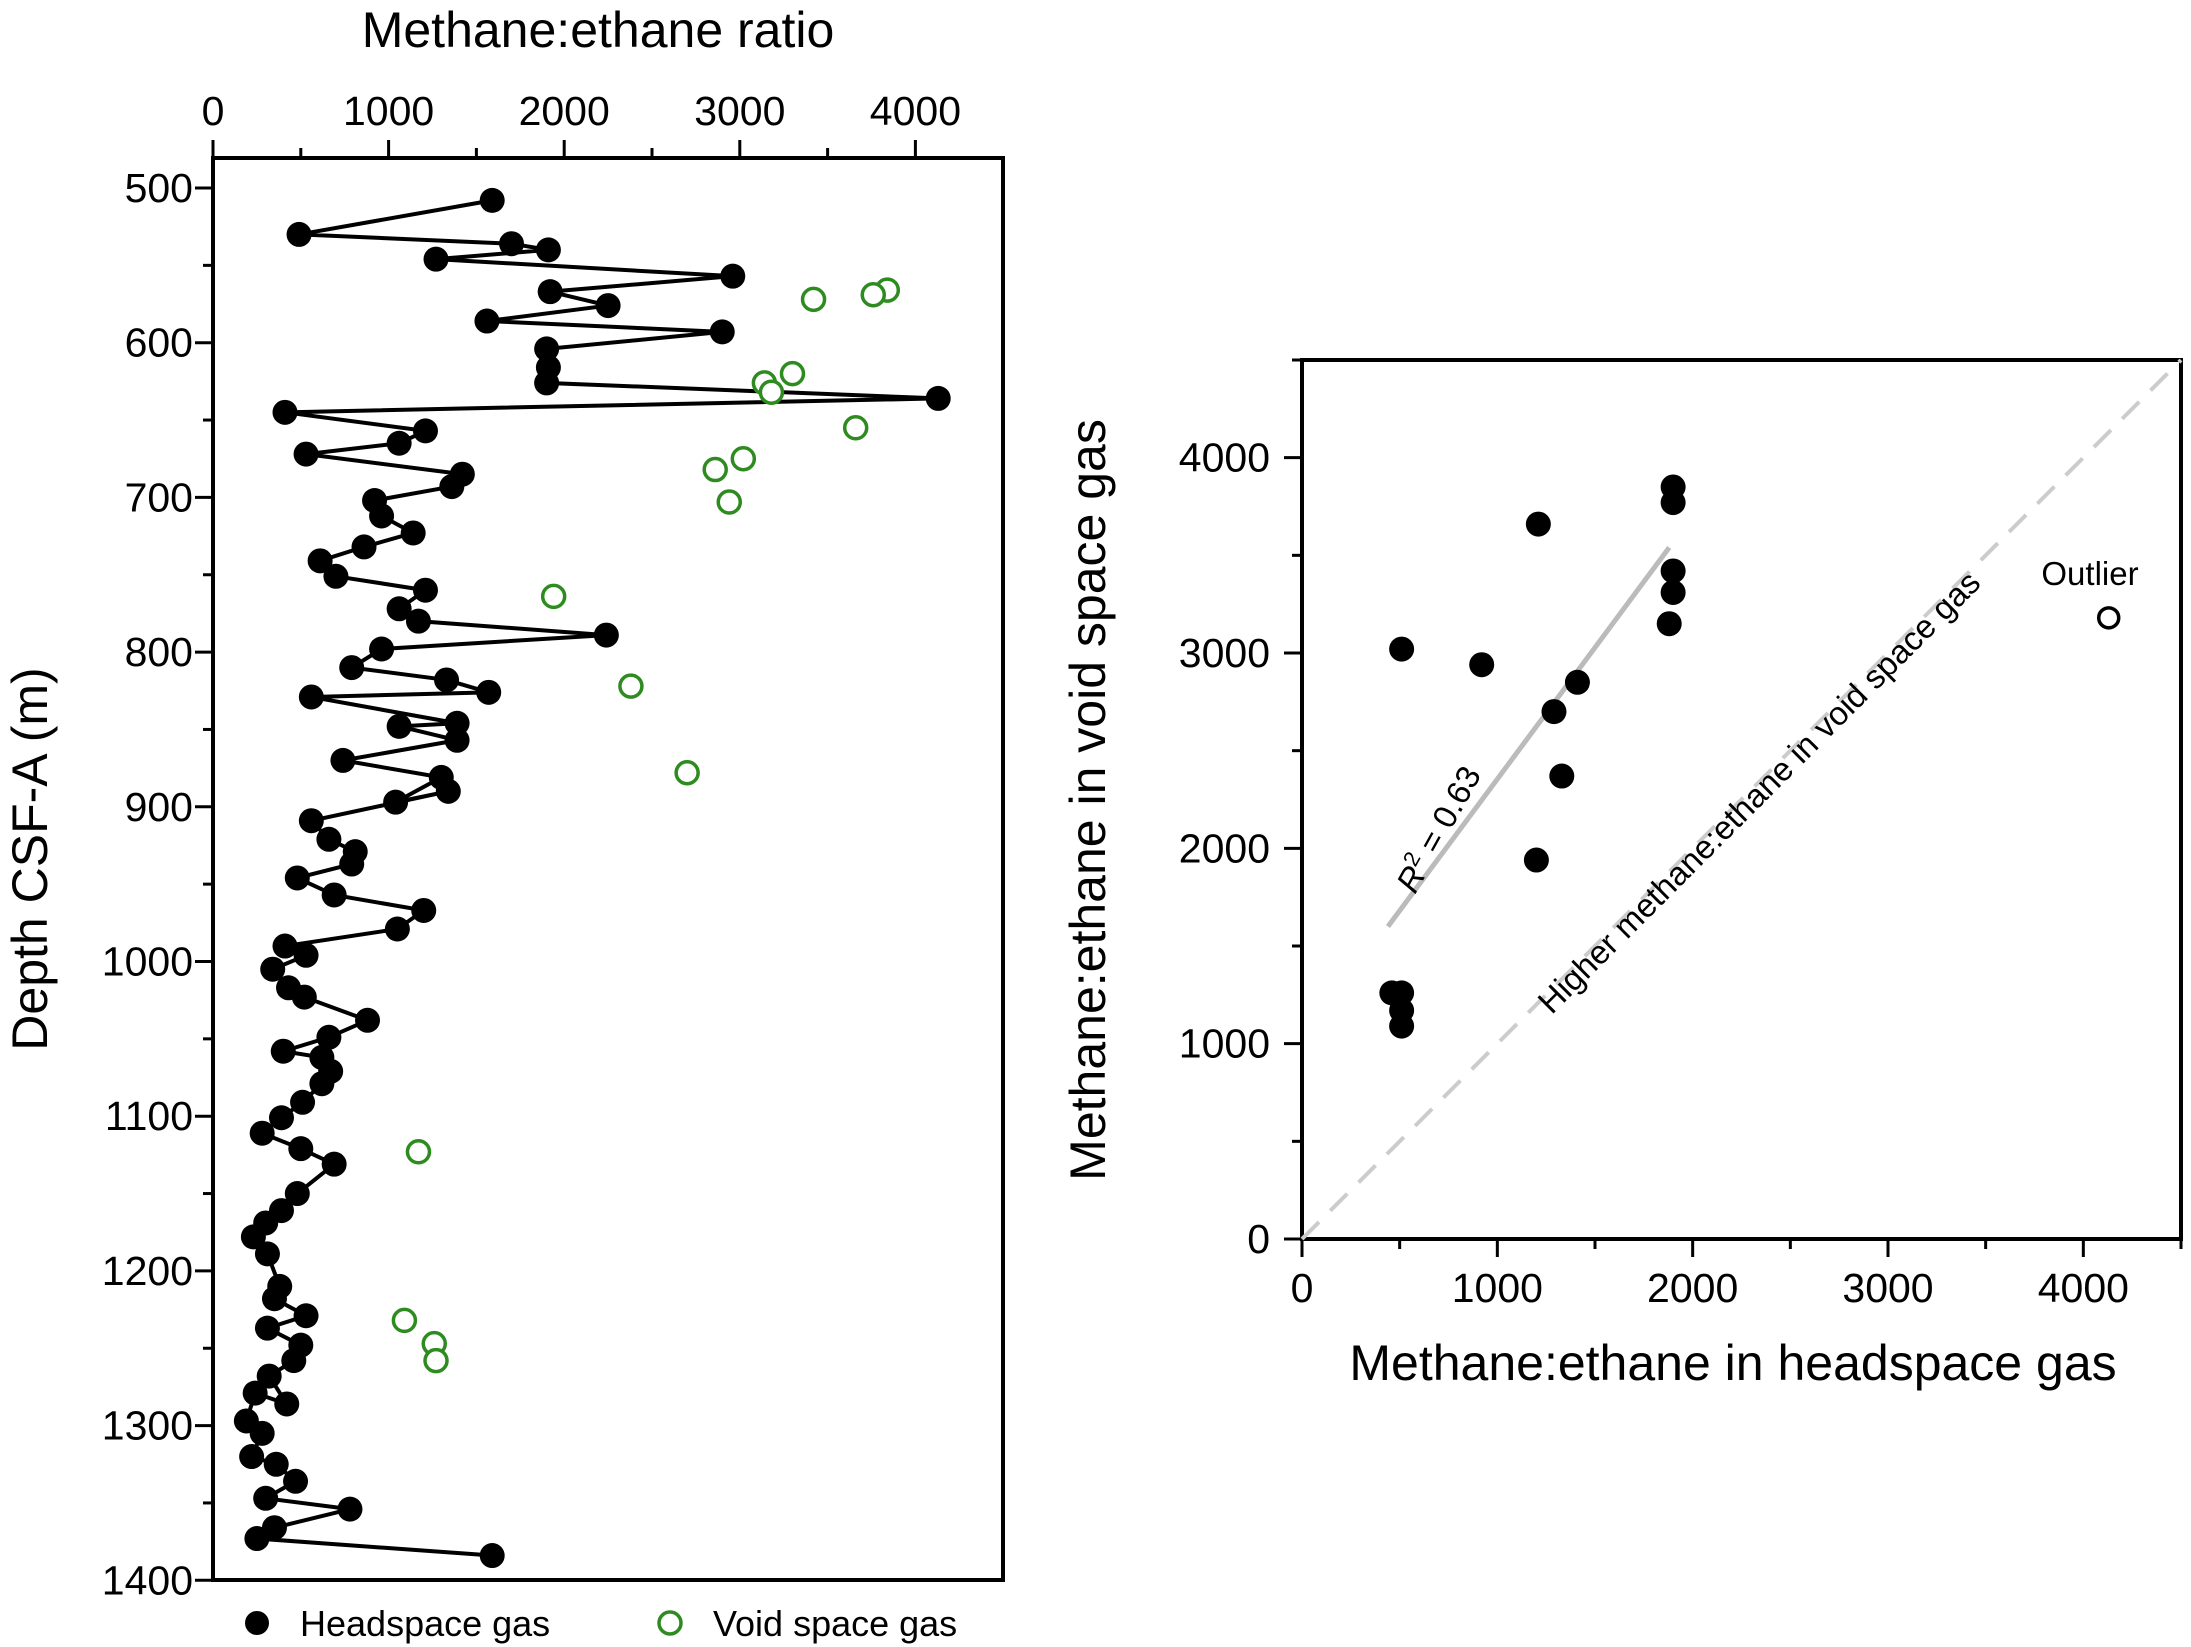 This screenshot has height=1647, width=2191. I want to click on y-tick-label: 0, so click(1258, 1239).